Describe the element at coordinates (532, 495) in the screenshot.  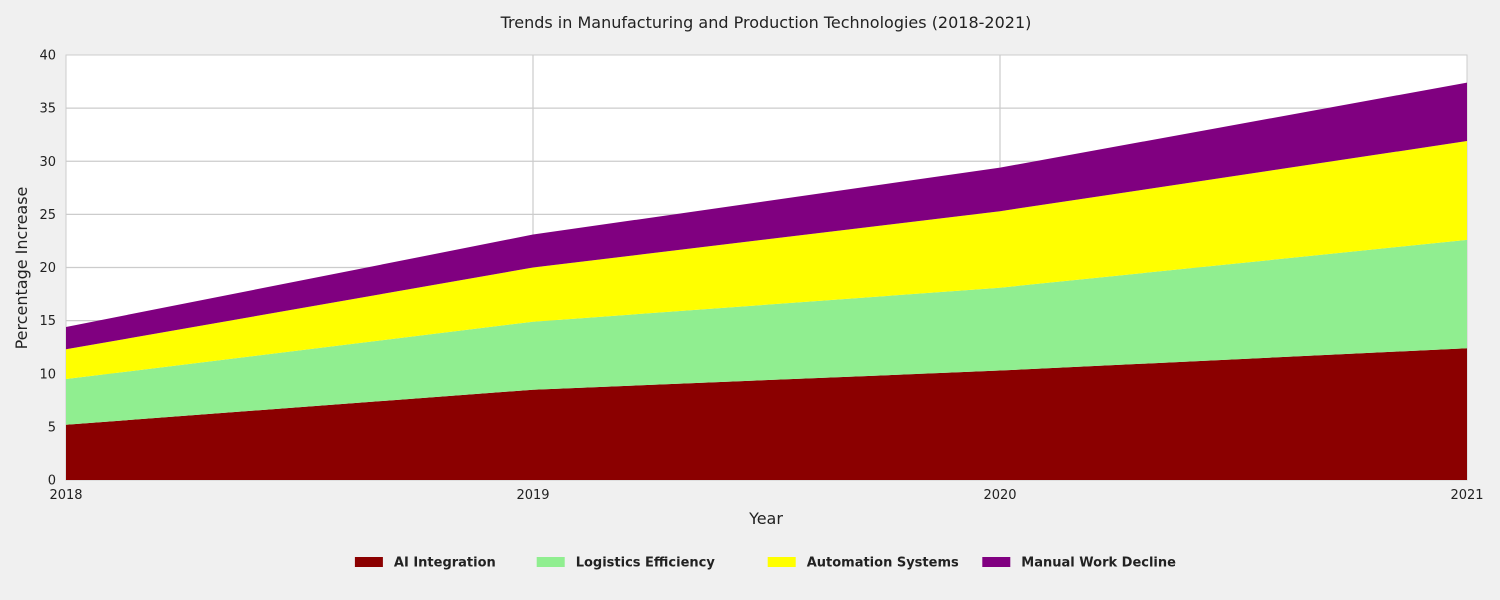
I see `x-tick-label: 2019` at that location.